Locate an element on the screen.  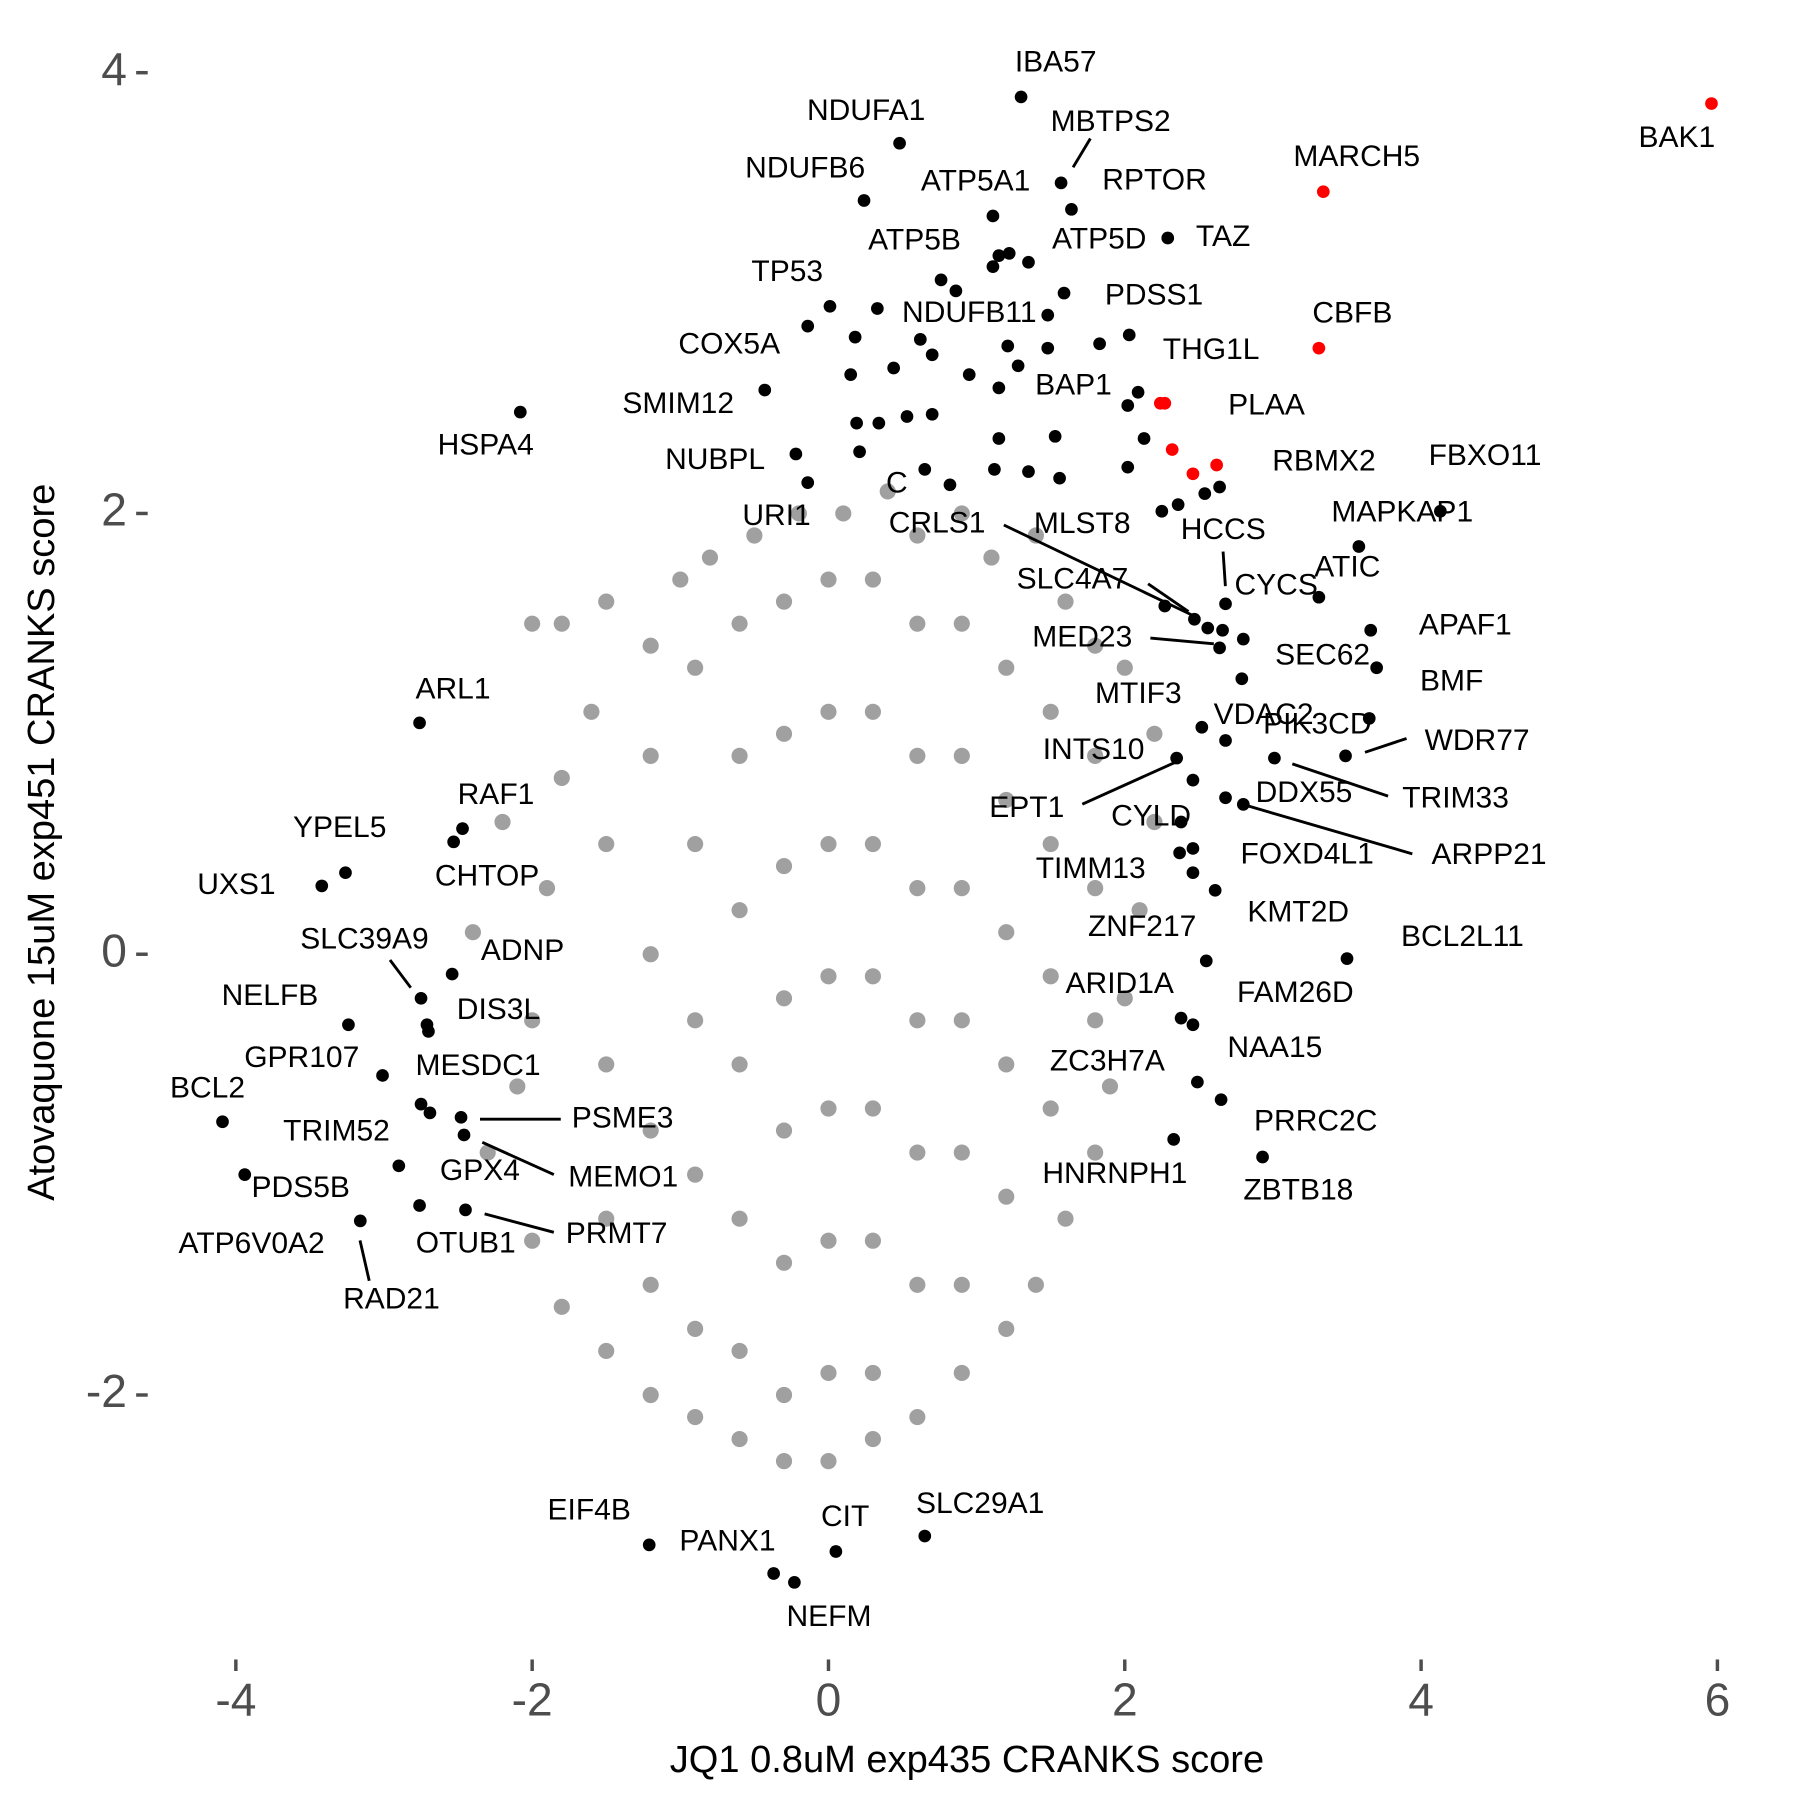
point-label: WDR77 is located at coordinates (1477, 740).